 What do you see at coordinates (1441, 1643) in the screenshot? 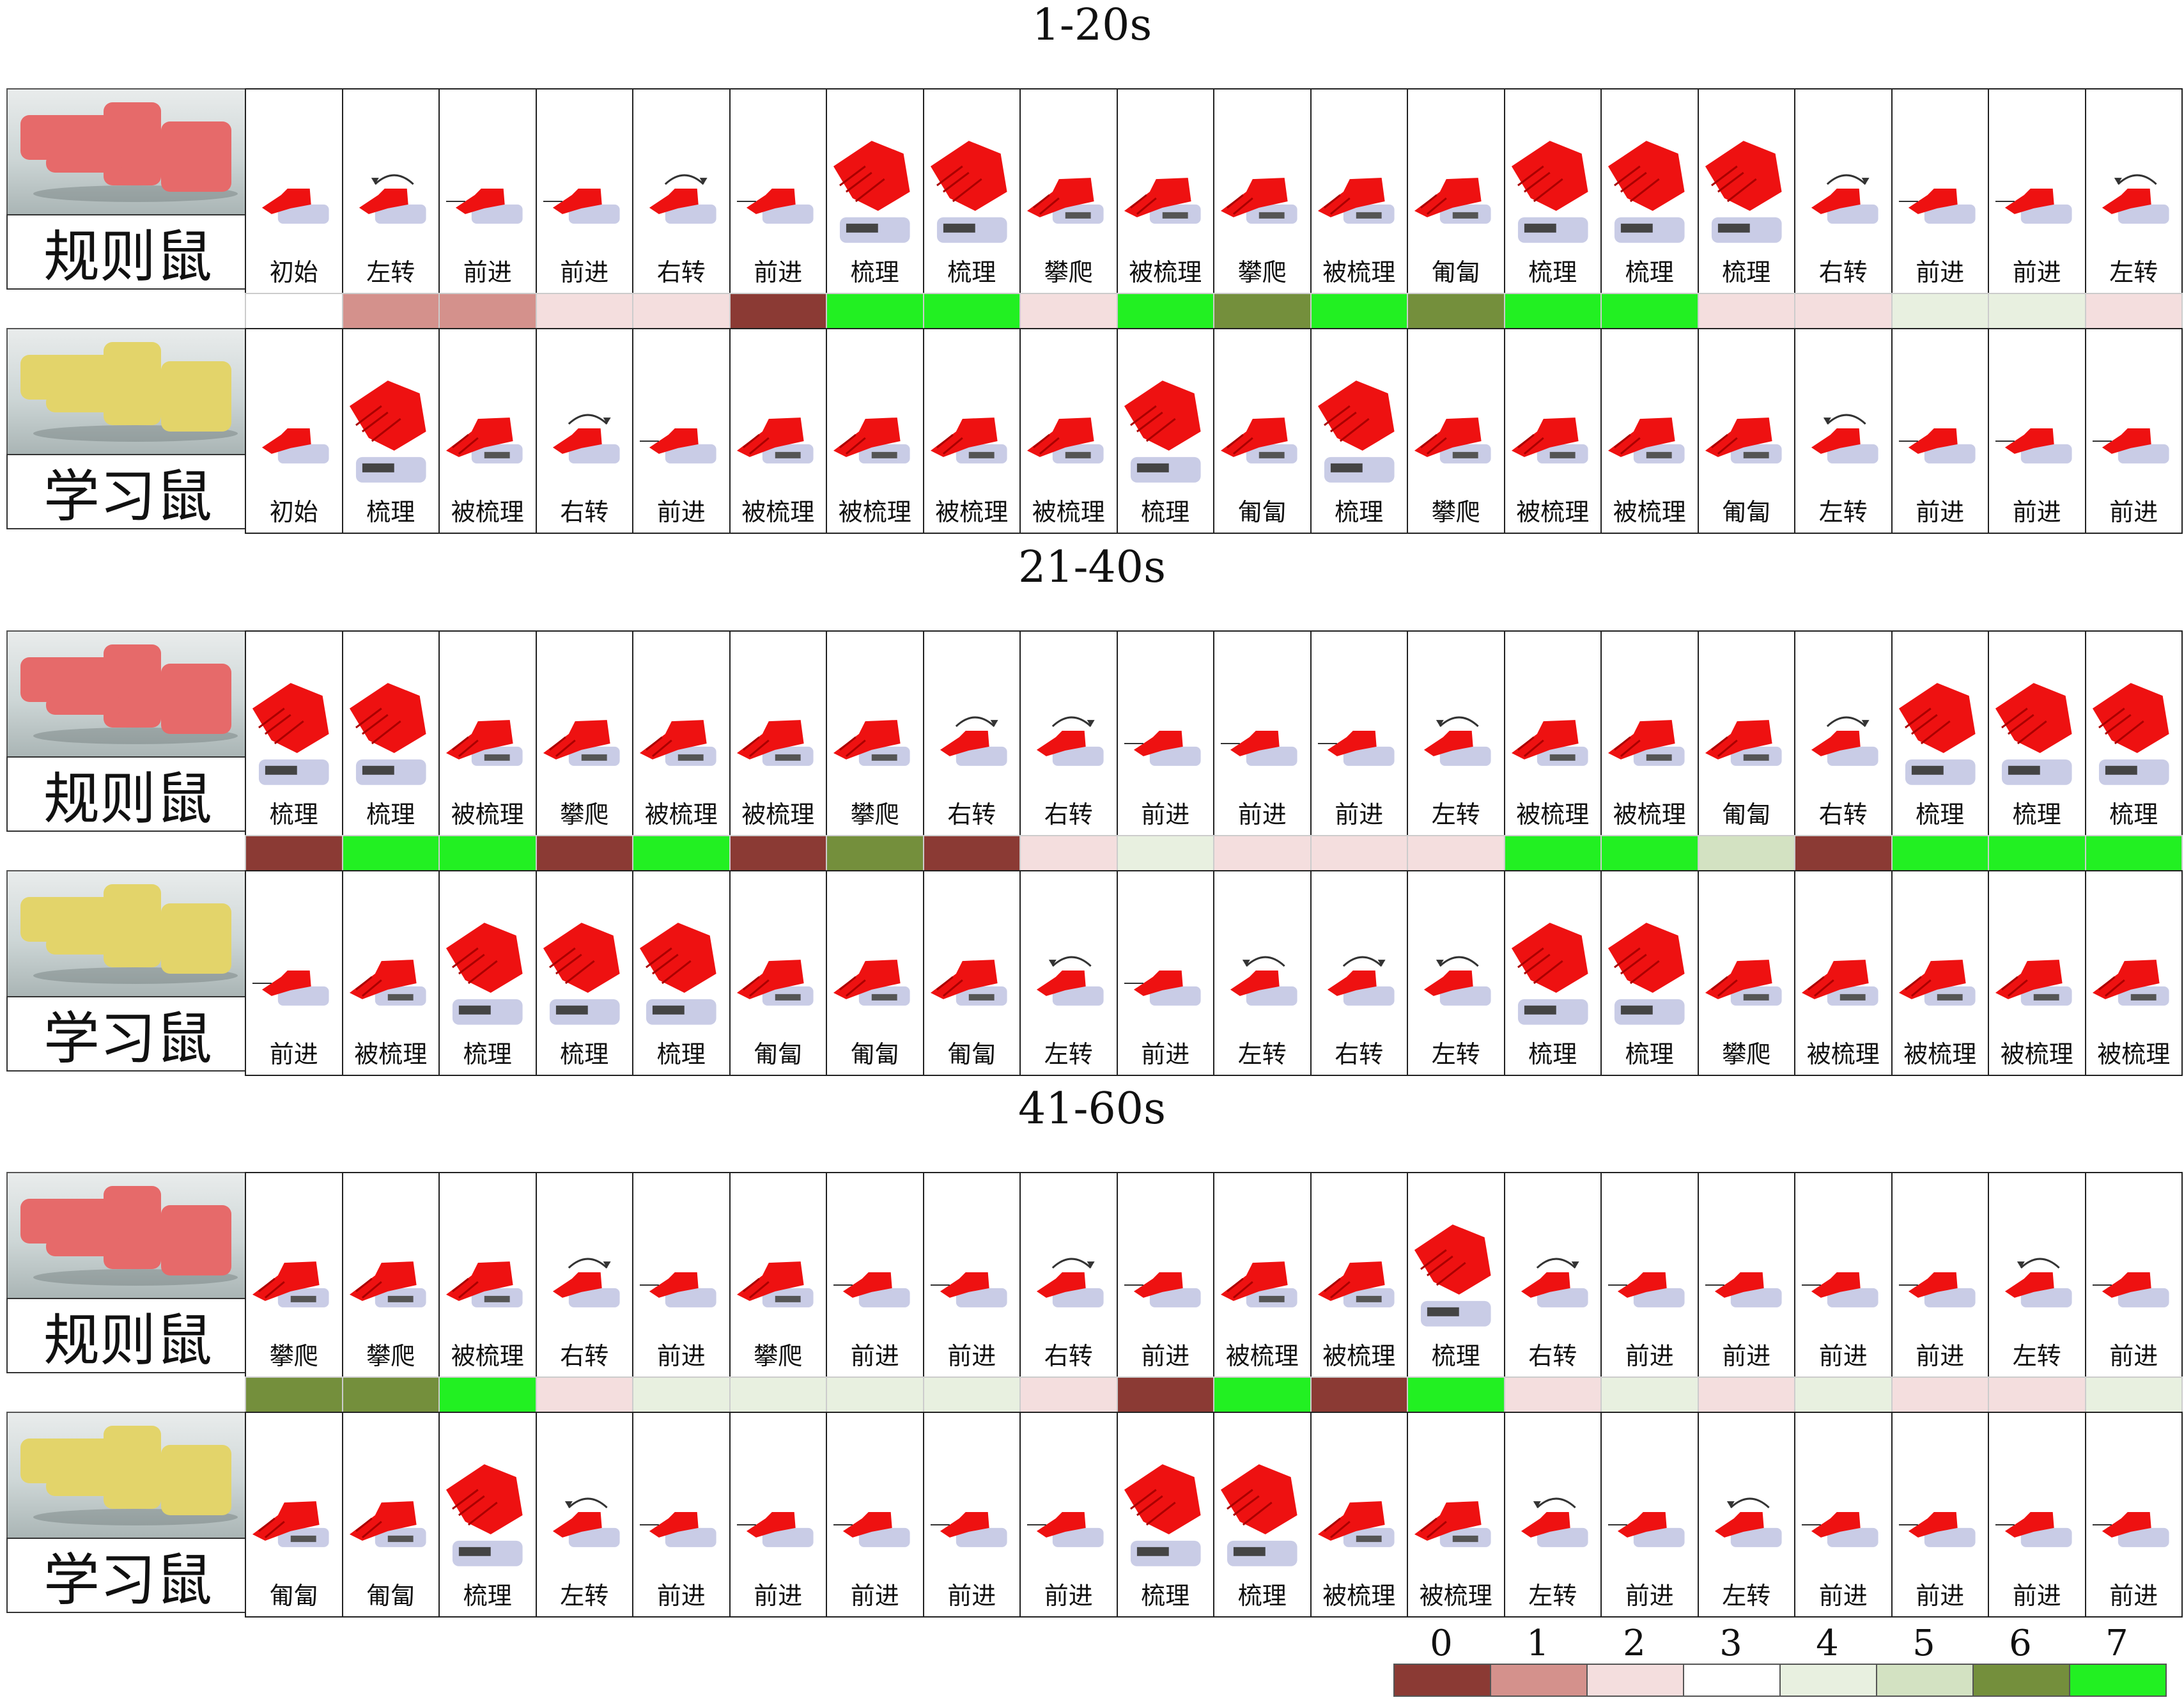
I see `legend-label: 0` at bounding box center [1441, 1643].